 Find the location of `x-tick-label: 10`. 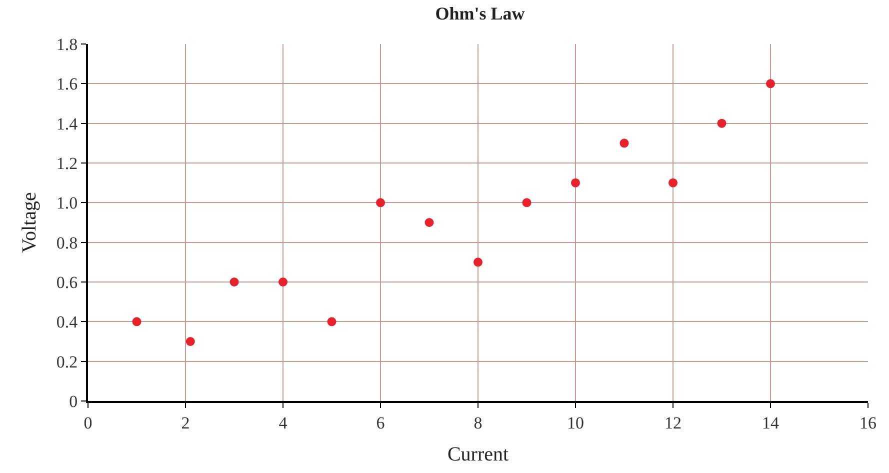

x-tick-label: 10 is located at coordinates (575, 422).